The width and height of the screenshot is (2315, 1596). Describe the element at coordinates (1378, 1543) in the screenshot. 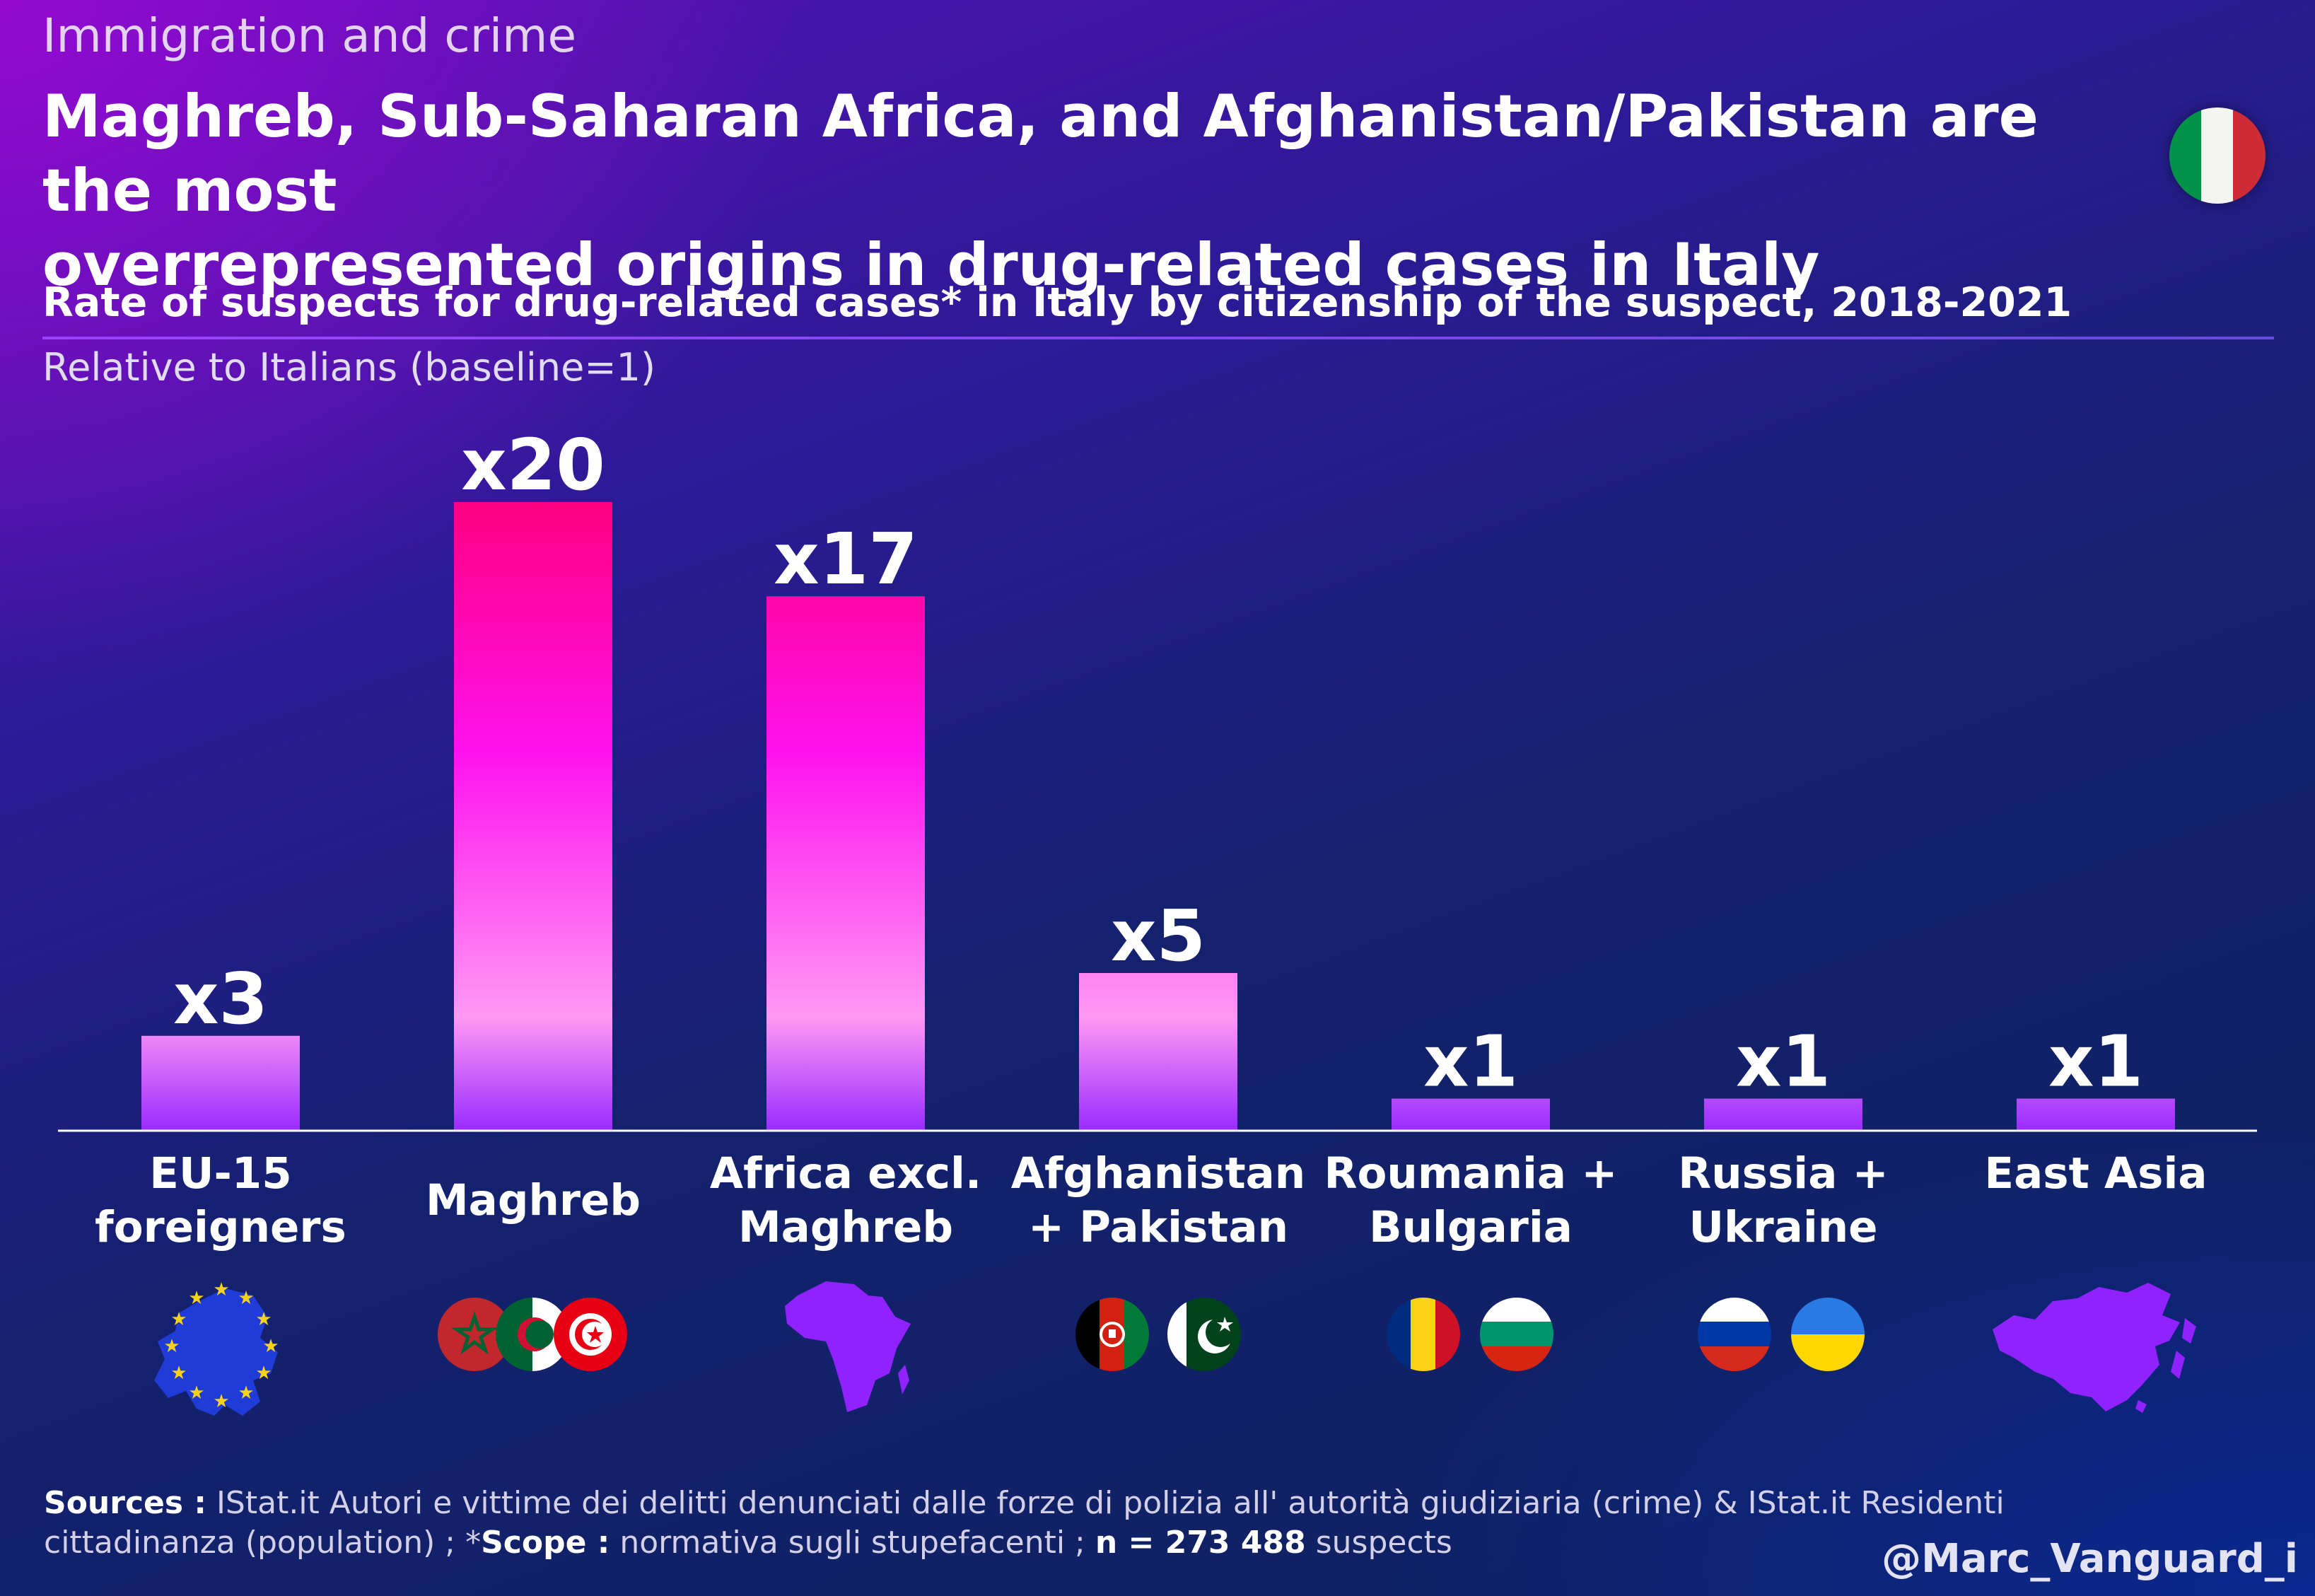

I see `sample-size-suffix: suspects` at that location.